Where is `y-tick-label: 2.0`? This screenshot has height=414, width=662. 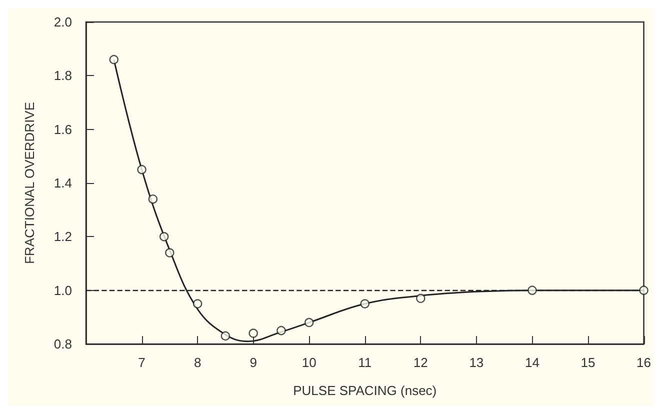 y-tick-label: 2.0 is located at coordinates (63, 22).